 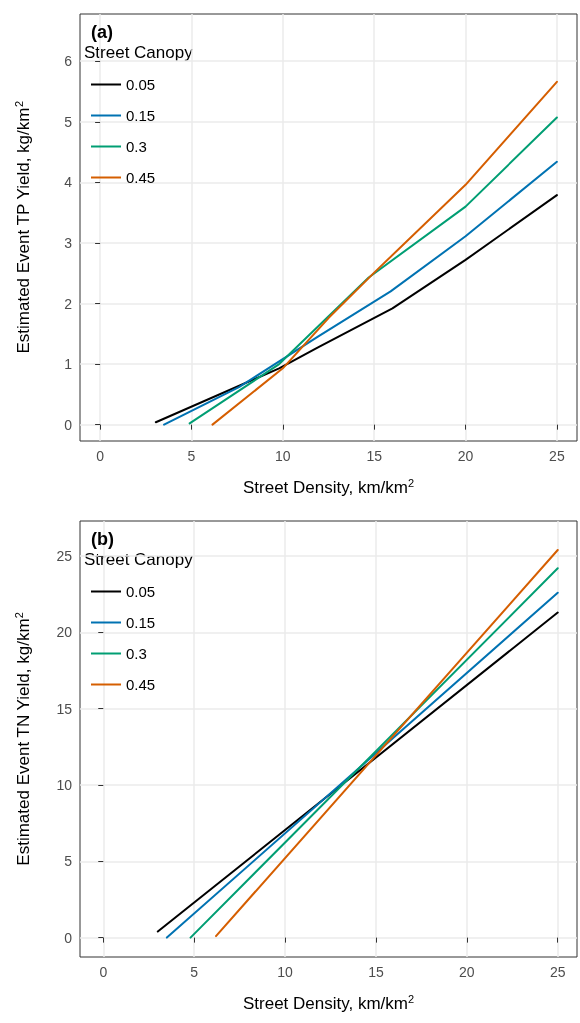 What do you see at coordinates (68, 303) in the screenshot?
I see `y-tick-label: 2` at bounding box center [68, 303].